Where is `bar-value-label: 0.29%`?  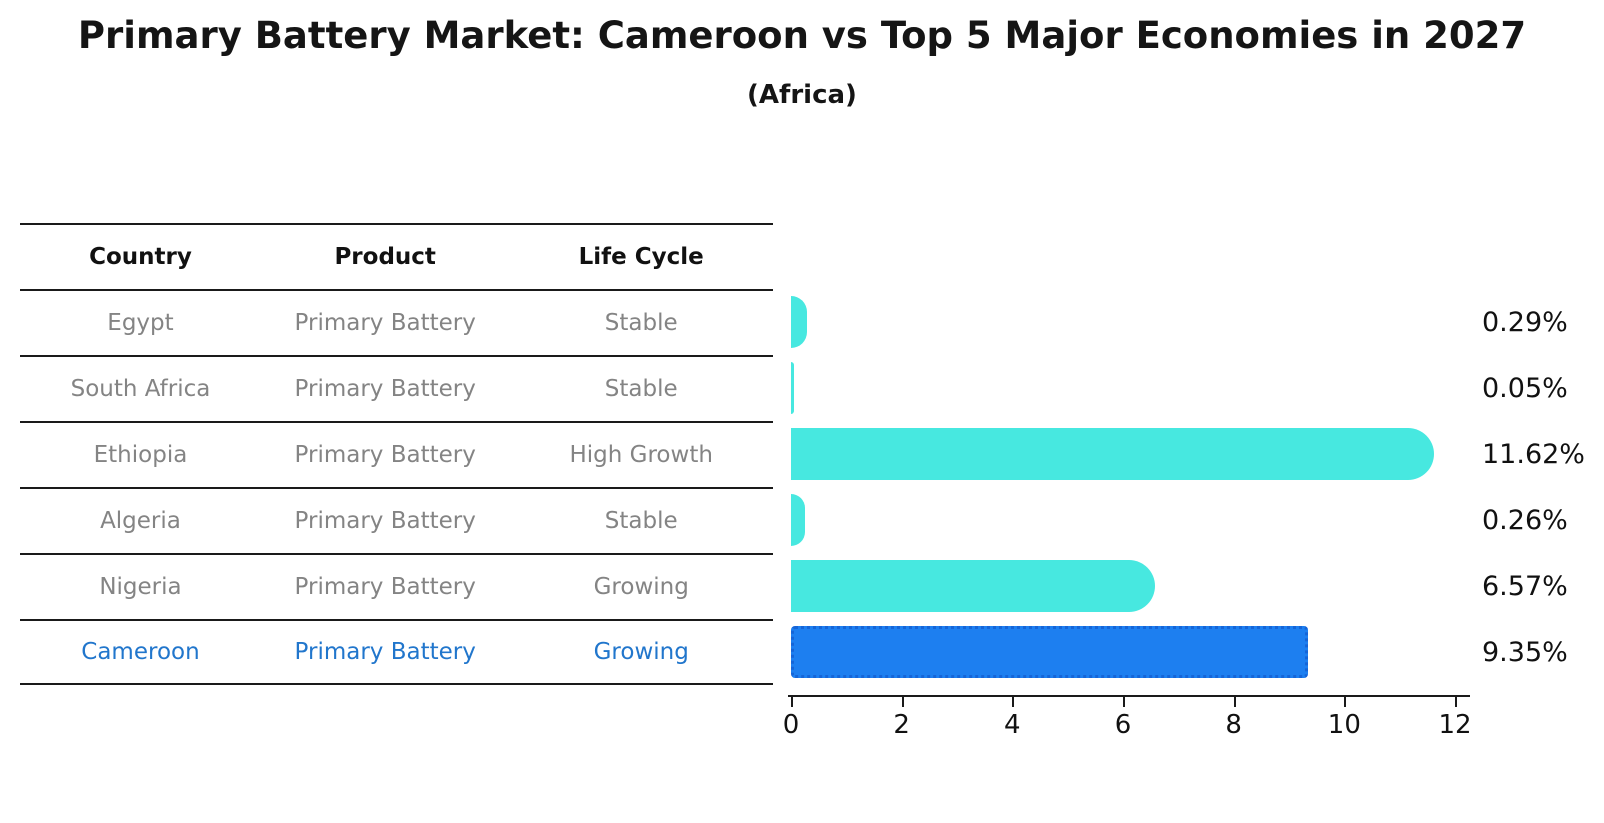 bar-value-label: 0.29% is located at coordinates (1525, 322).